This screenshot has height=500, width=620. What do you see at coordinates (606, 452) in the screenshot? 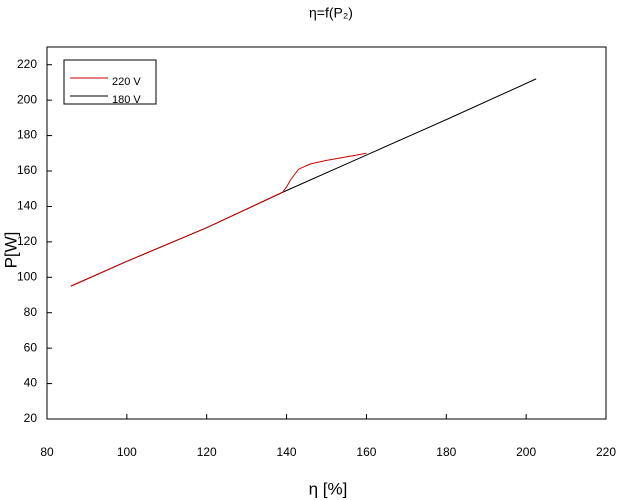
I see `x-tick-label: 220` at bounding box center [606, 452].